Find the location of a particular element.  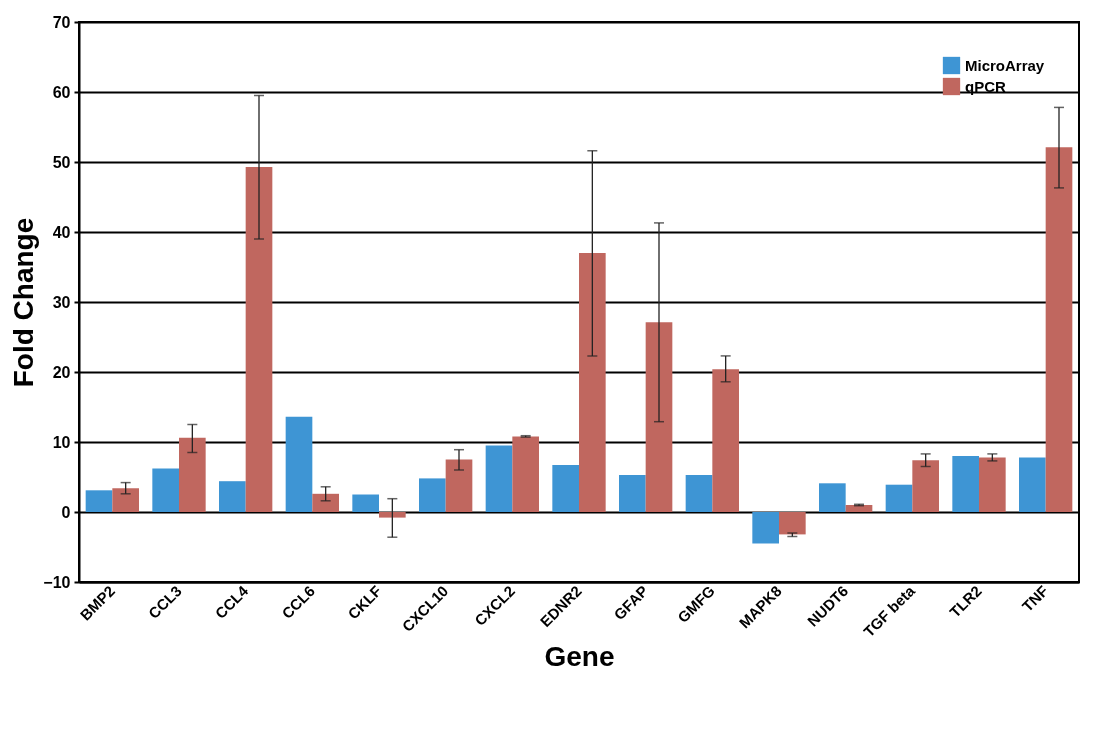

y-tick-label: 70 is located at coordinates (61, 22).